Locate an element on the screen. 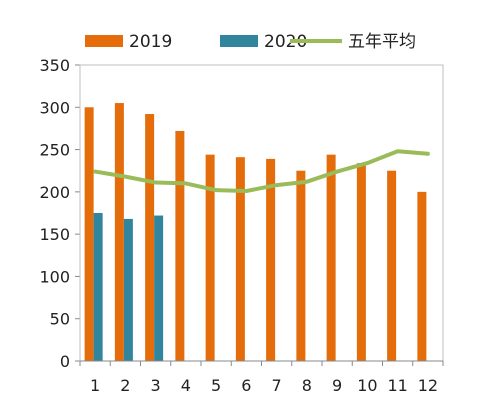 Image resolution: width=493 pixels, height=419 pixels. x-tick-label: 3 is located at coordinates (156, 385).